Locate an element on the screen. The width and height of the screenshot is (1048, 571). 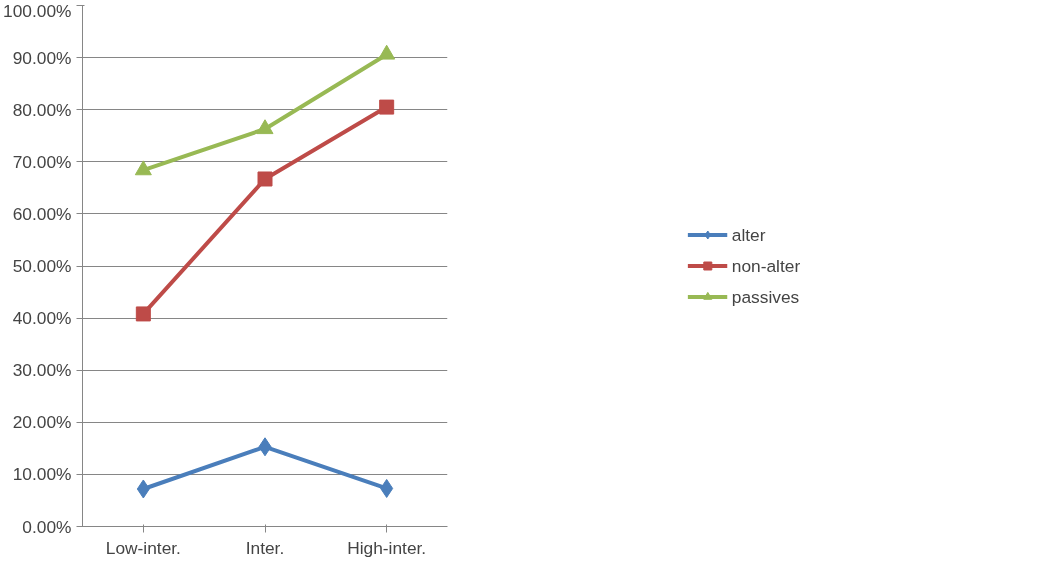
y-tick-label: 10.00% is located at coordinates (42, 474).